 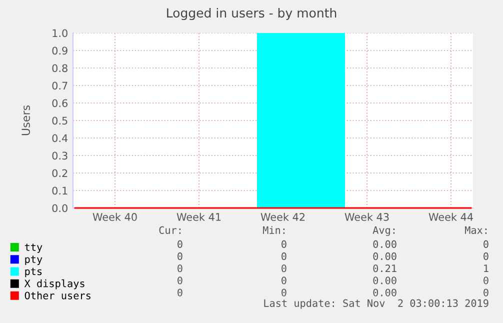 I want to click on x-tick-label: Week 41, so click(x=198, y=216).